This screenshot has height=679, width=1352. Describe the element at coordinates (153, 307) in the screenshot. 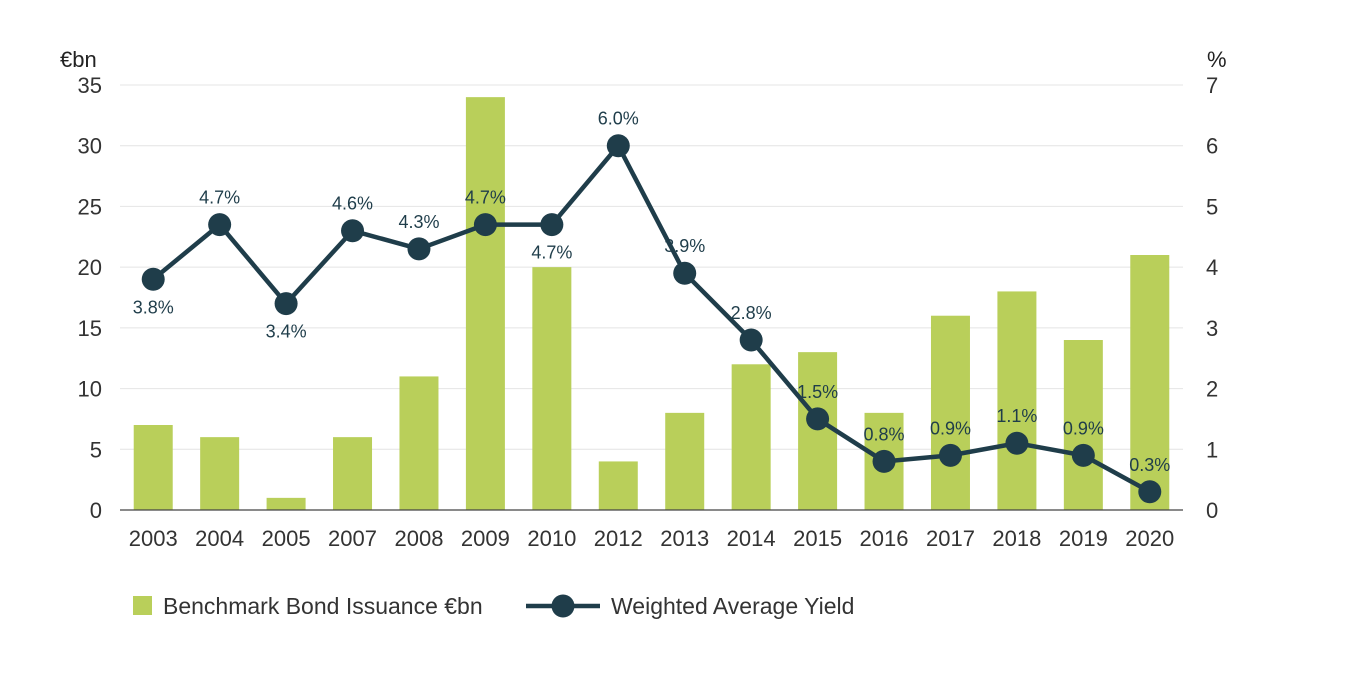

I see `yield-data-label: 3.8%` at that location.